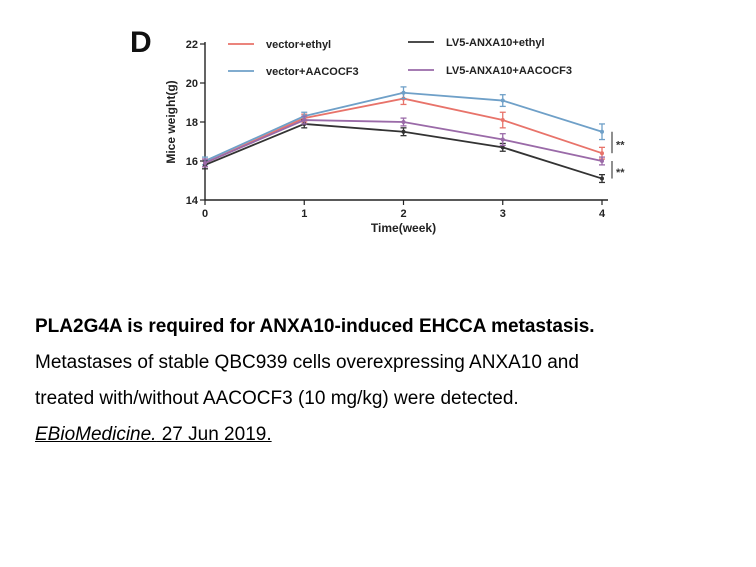 The height and width of the screenshot is (567, 756). Describe the element at coordinates (298, 45) in the screenshot. I see `legend-label: vector+ethyl` at that location.